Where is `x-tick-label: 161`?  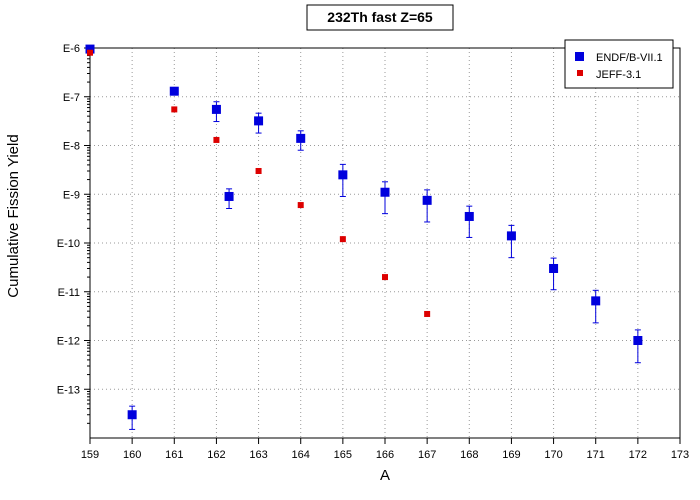
x-tick-label: 161 is located at coordinates (174, 455).